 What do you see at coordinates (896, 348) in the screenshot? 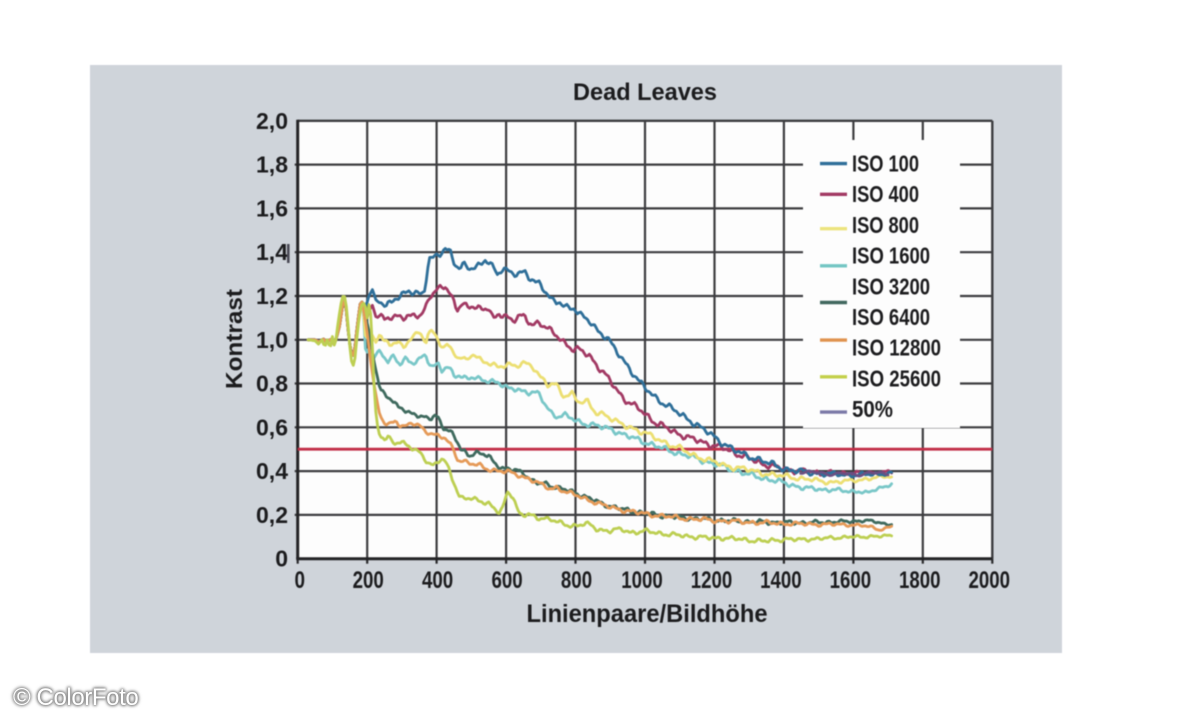
I see `svg-text: ISO 12800` at bounding box center [896, 348].